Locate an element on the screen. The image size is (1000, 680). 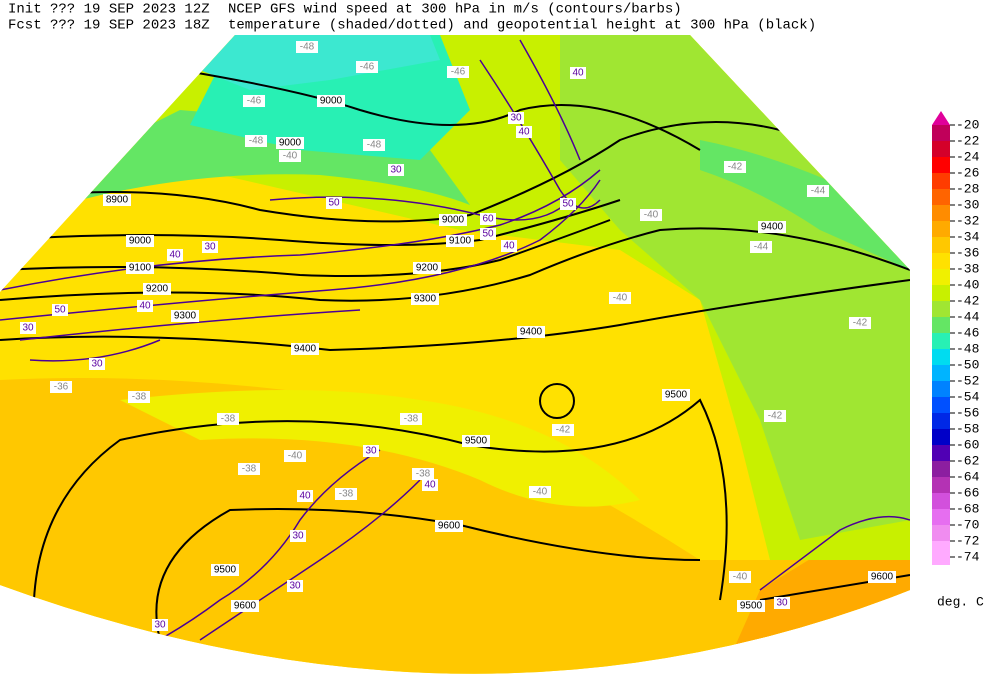
height-label: 9600 is located at coordinates (449, 526).